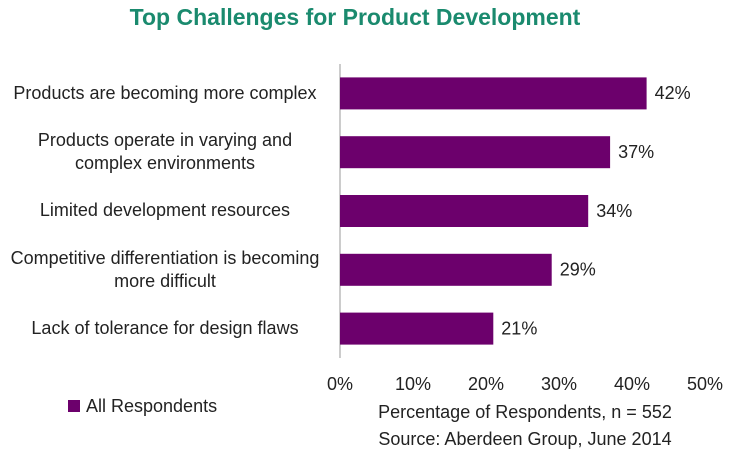 Image resolution: width=736 pixels, height=463 pixels. Describe the element at coordinates (524, 439) in the screenshot. I see `source: Source: Aberdeen Group, June 2014` at that location.